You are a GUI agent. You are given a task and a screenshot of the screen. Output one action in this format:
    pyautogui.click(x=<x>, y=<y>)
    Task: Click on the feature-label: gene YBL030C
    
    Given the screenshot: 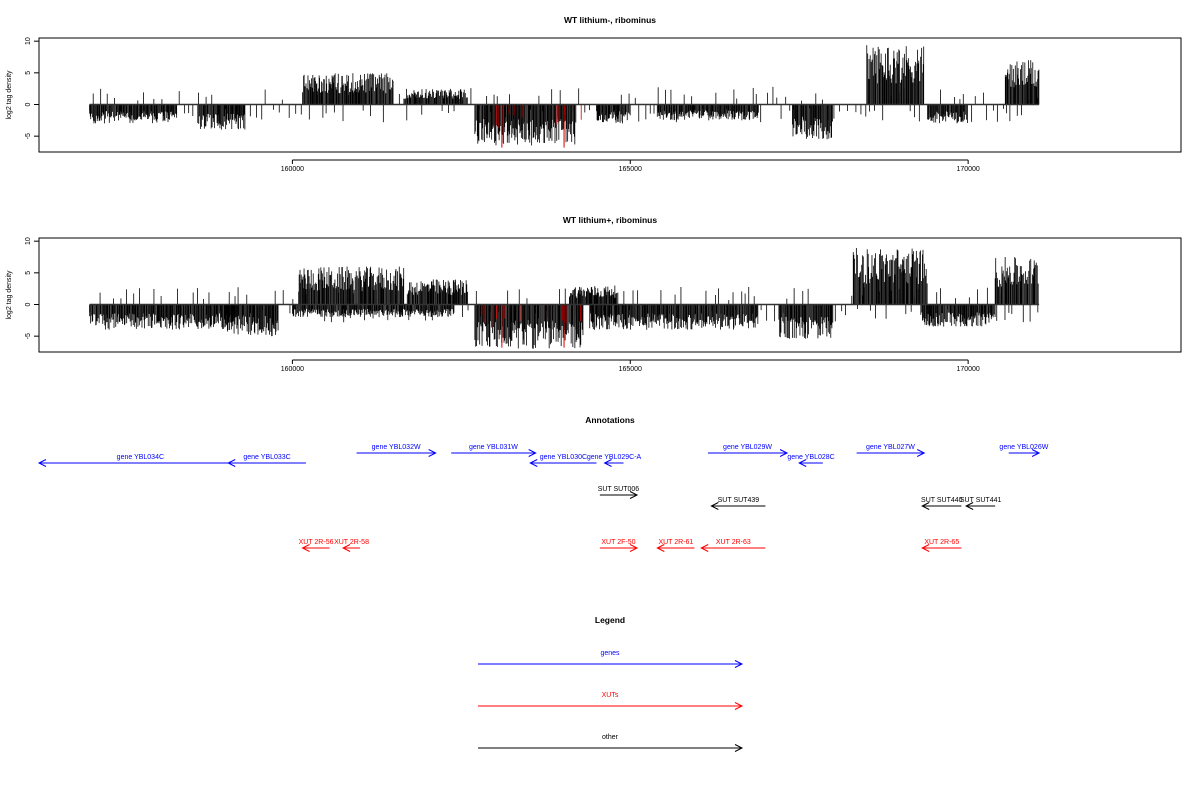 What is the action you would take?
    pyautogui.click(x=563, y=457)
    